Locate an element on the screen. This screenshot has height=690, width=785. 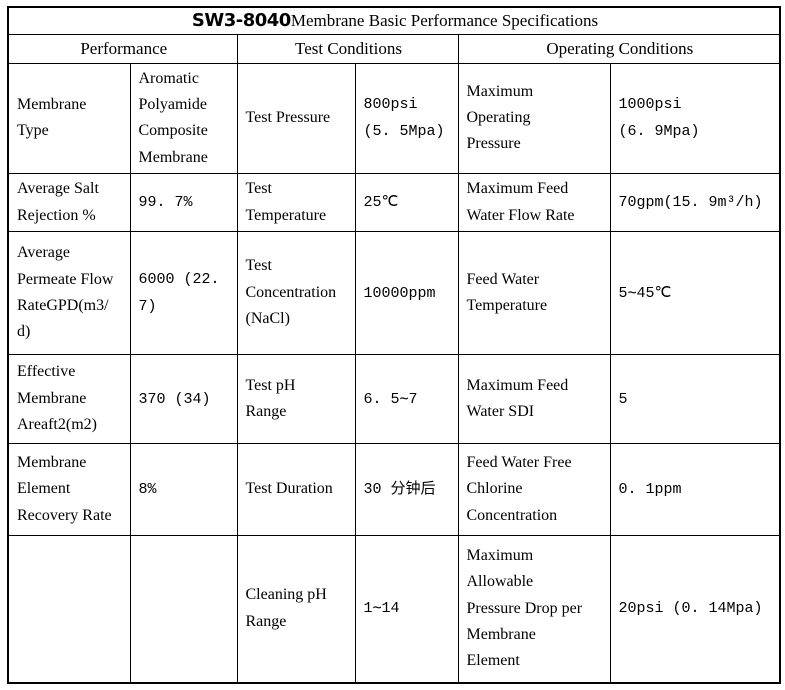
test-condition-label: Test Temperature is located at coordinates (296, 203).